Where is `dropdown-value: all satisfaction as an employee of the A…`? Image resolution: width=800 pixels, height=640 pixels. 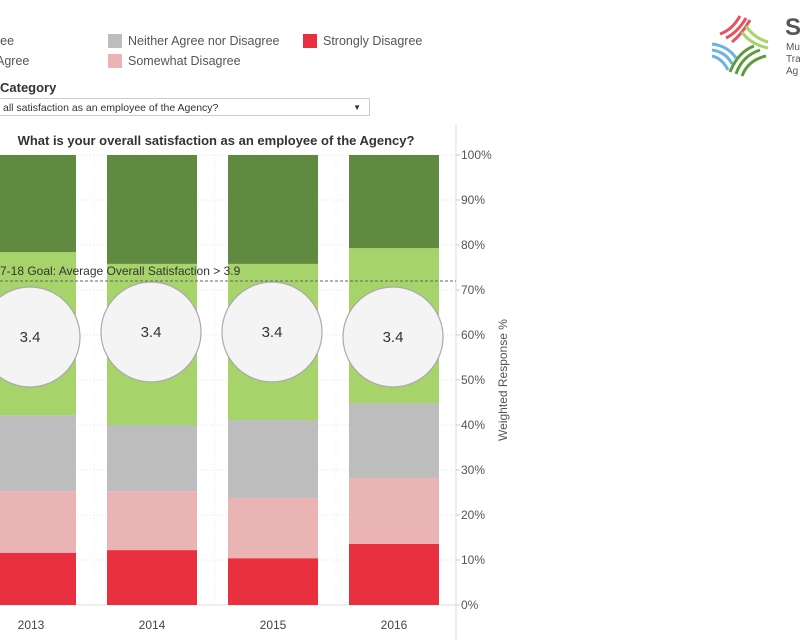
dropdown-value: all satisfaction as an employee of the A… is located at coordinates (111, 108).